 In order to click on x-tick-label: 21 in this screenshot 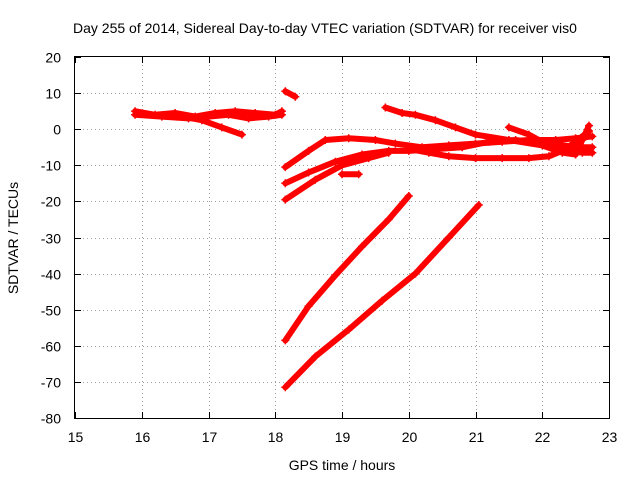, I will do `click(477, 437)`.